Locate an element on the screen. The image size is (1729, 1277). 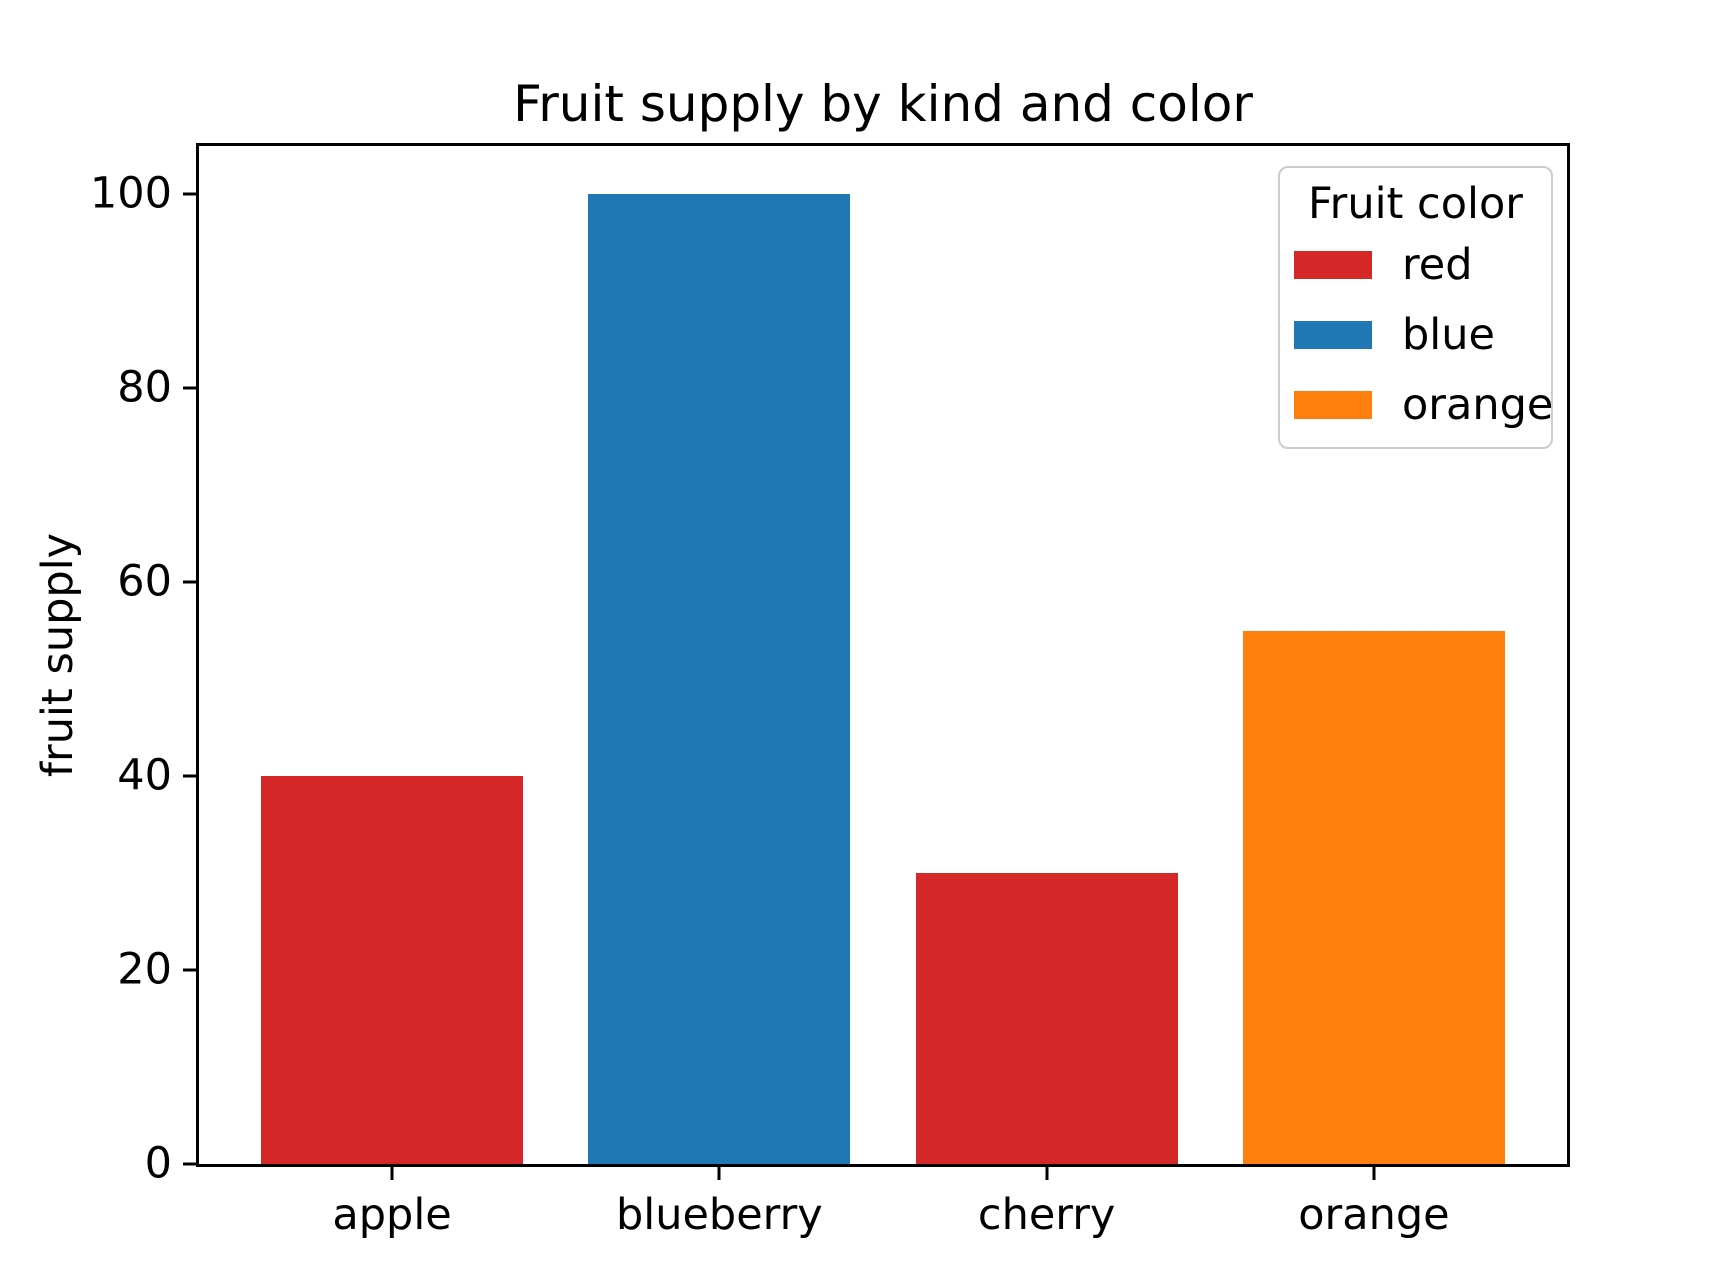
legend-entry-blue: blue is located at coordinates (1415, 334).